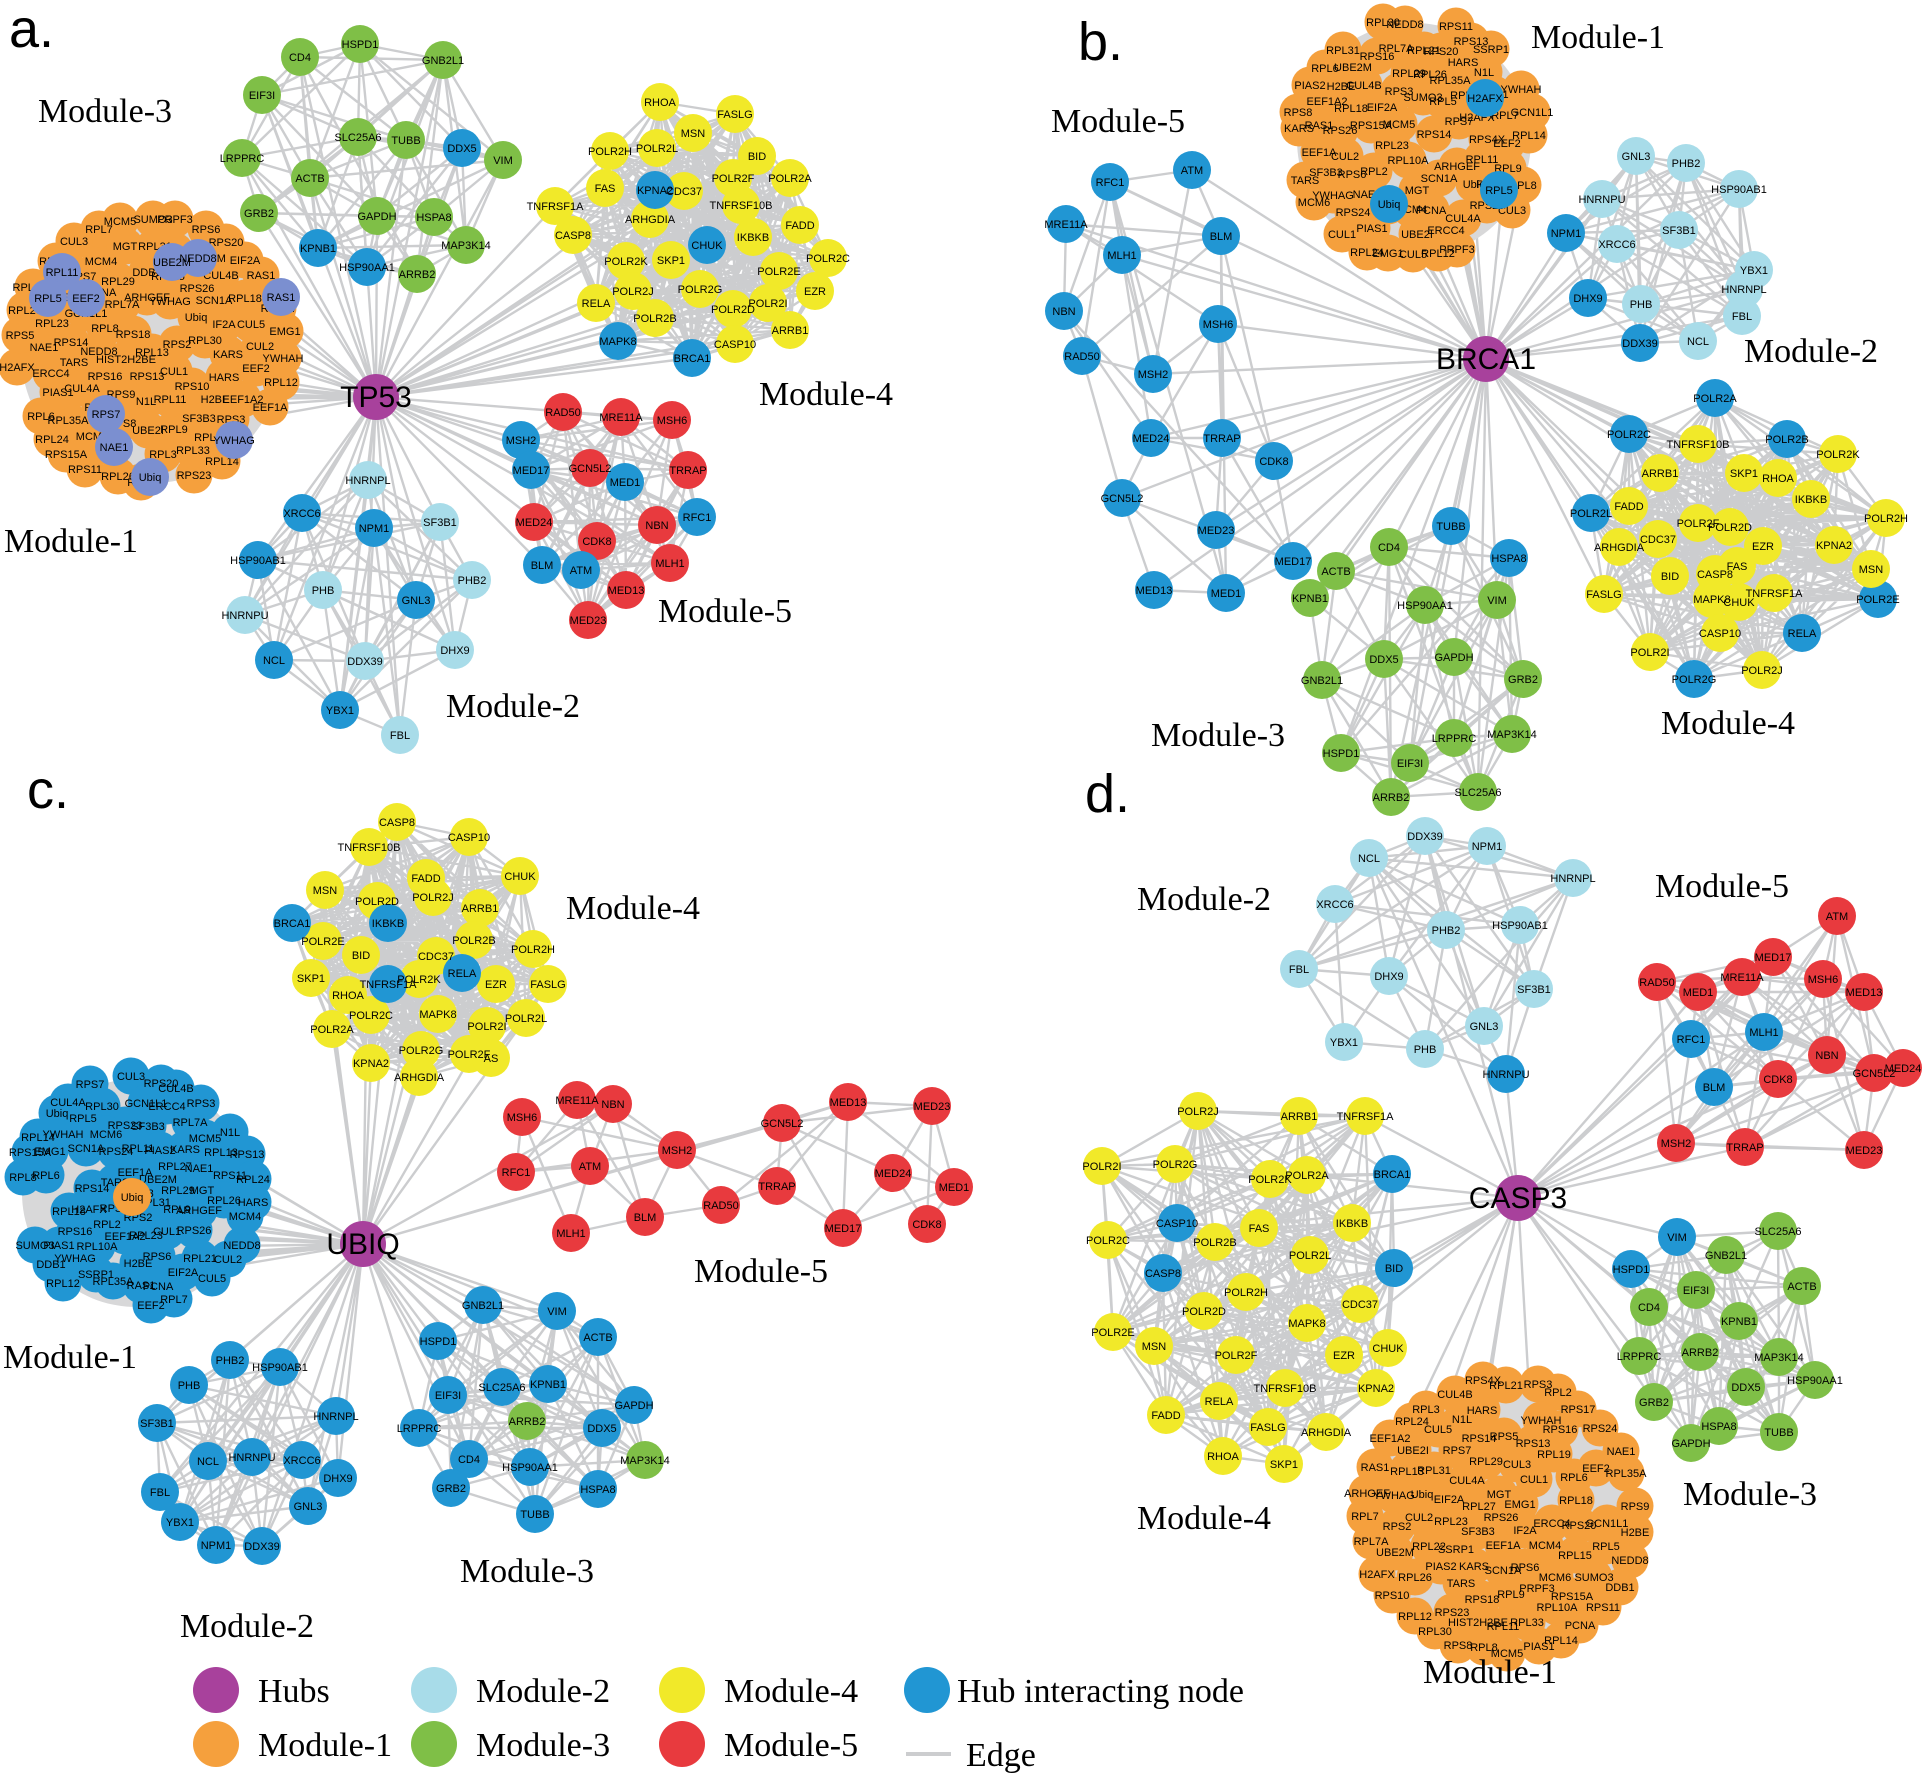 The image size is (1923, 1780). What do you see at coordinates (1698, 524) in the screenshot?
I see `svg-text: POLR2F` at bounding box center [1698, 524].